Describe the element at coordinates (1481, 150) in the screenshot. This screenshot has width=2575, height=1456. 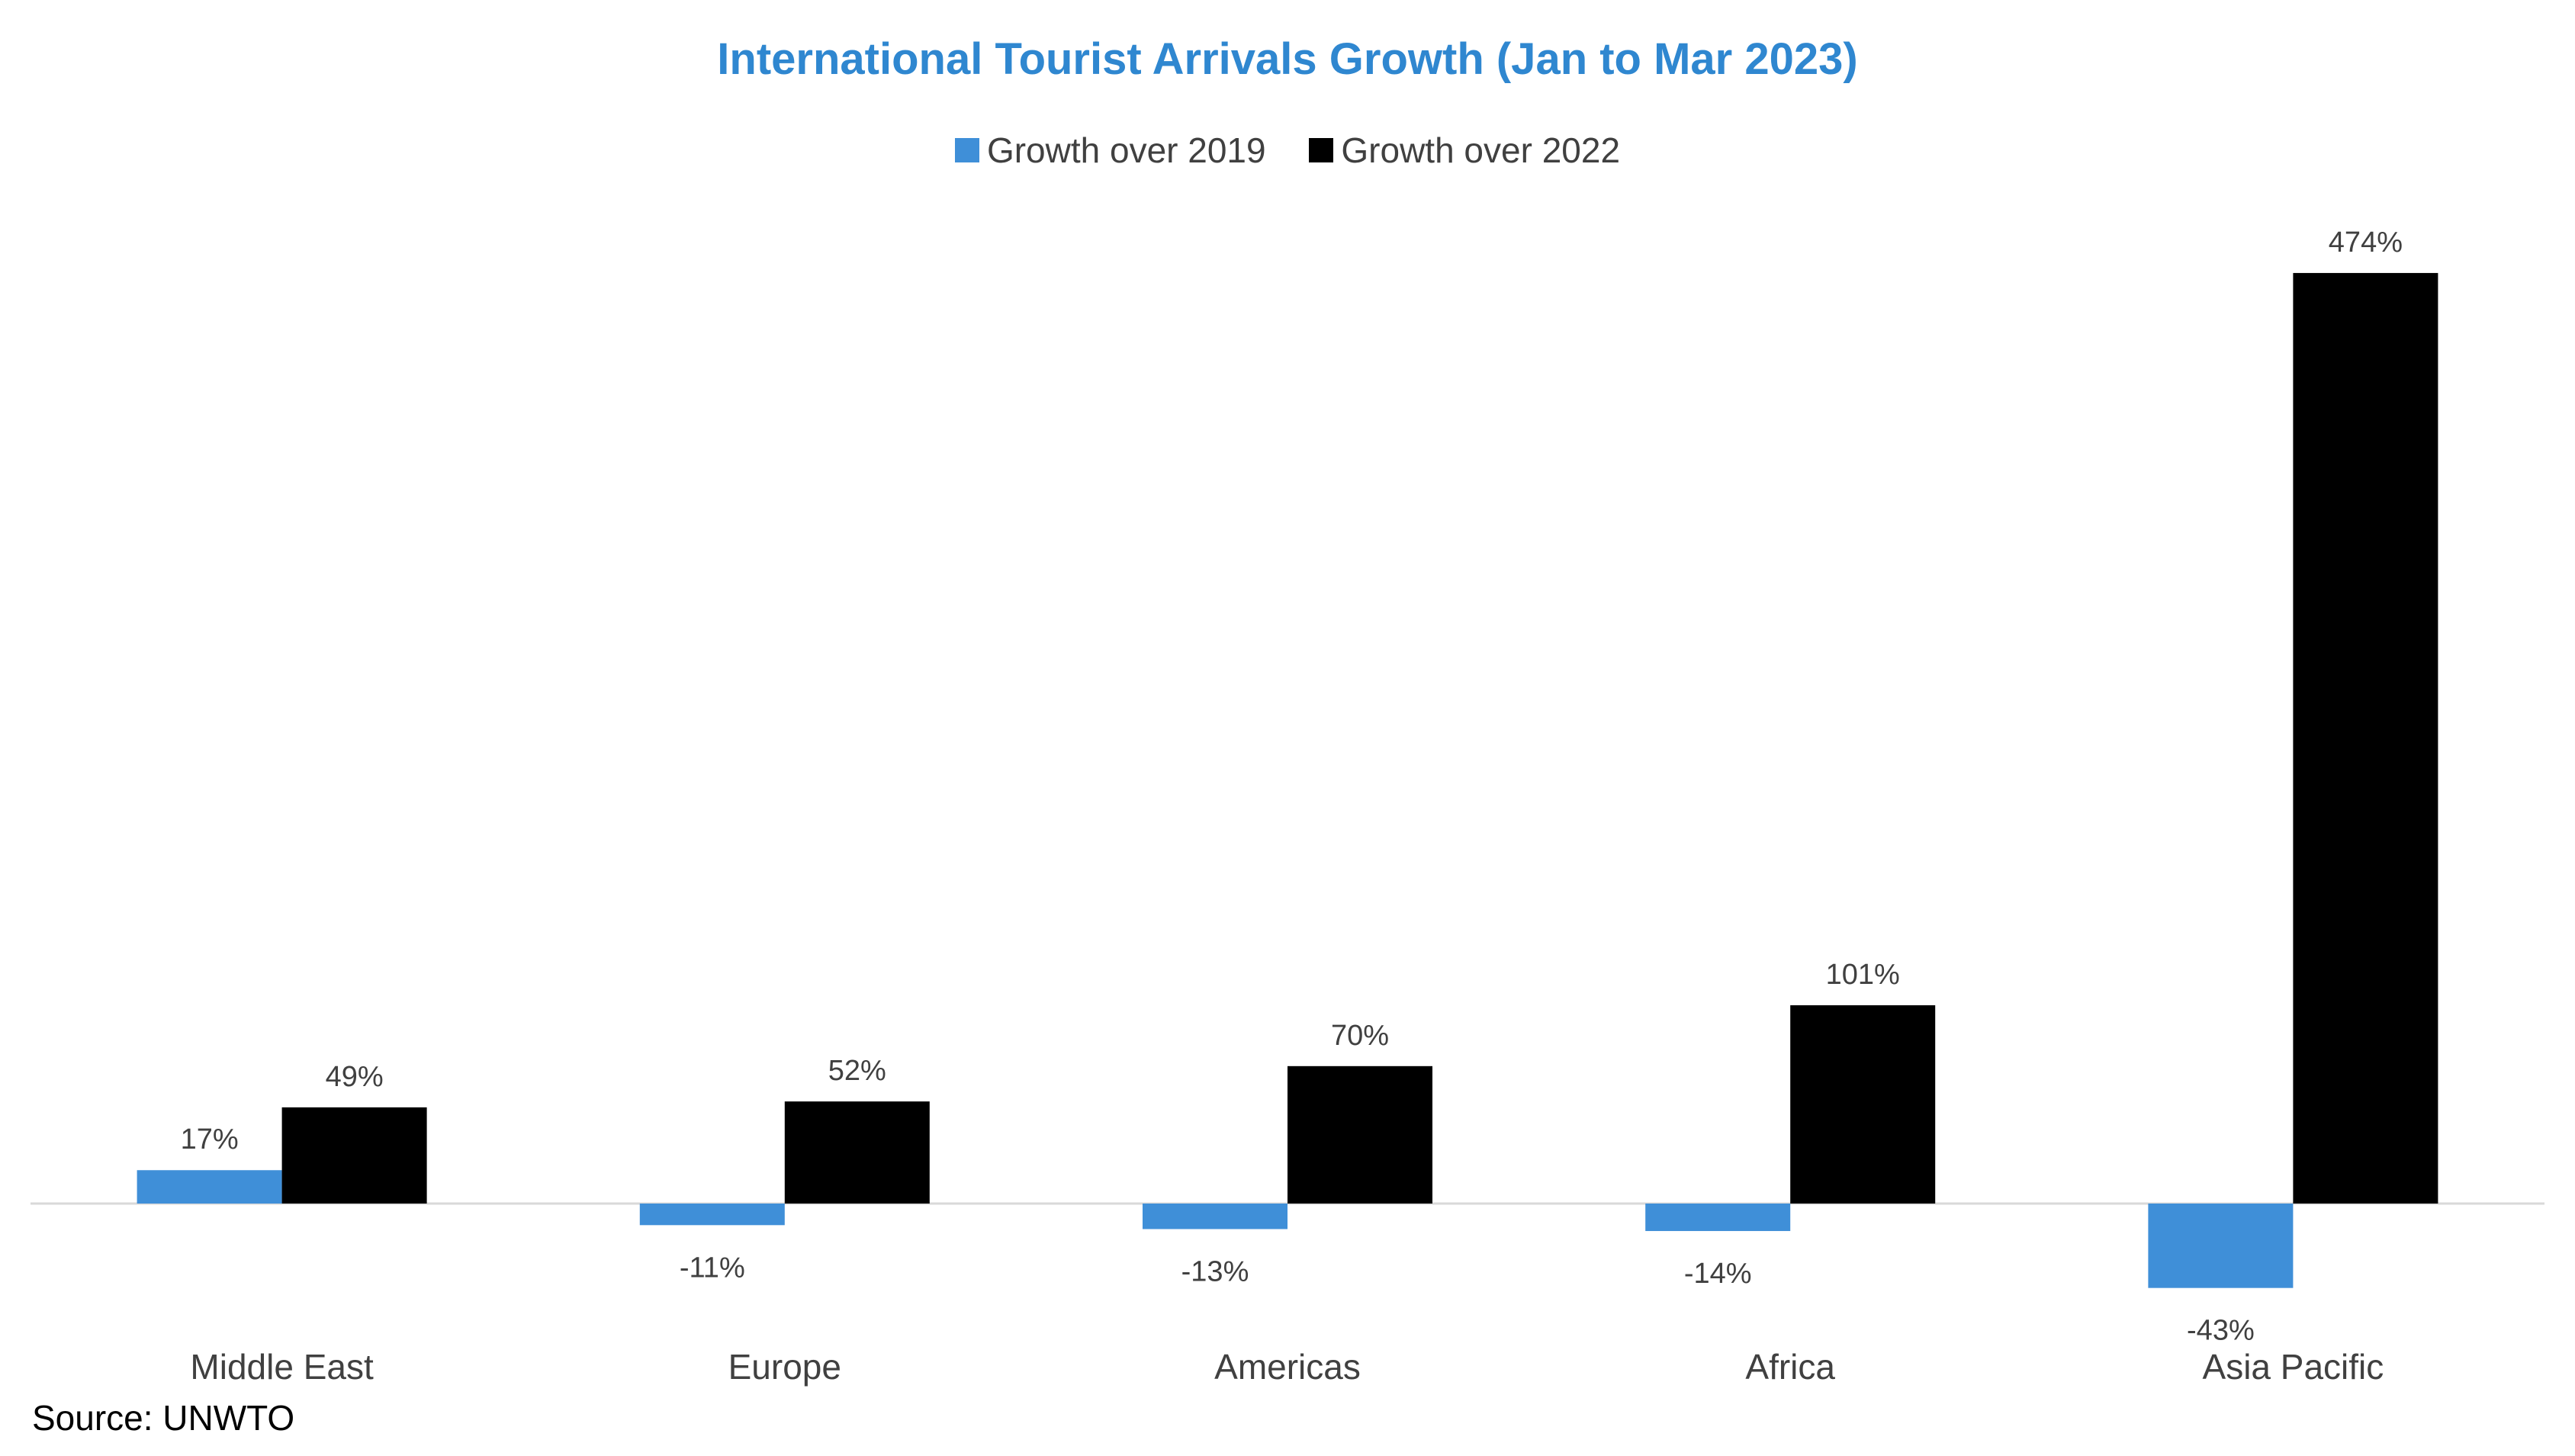
I see `legend-label-2022: Growth over 2022` at that location.